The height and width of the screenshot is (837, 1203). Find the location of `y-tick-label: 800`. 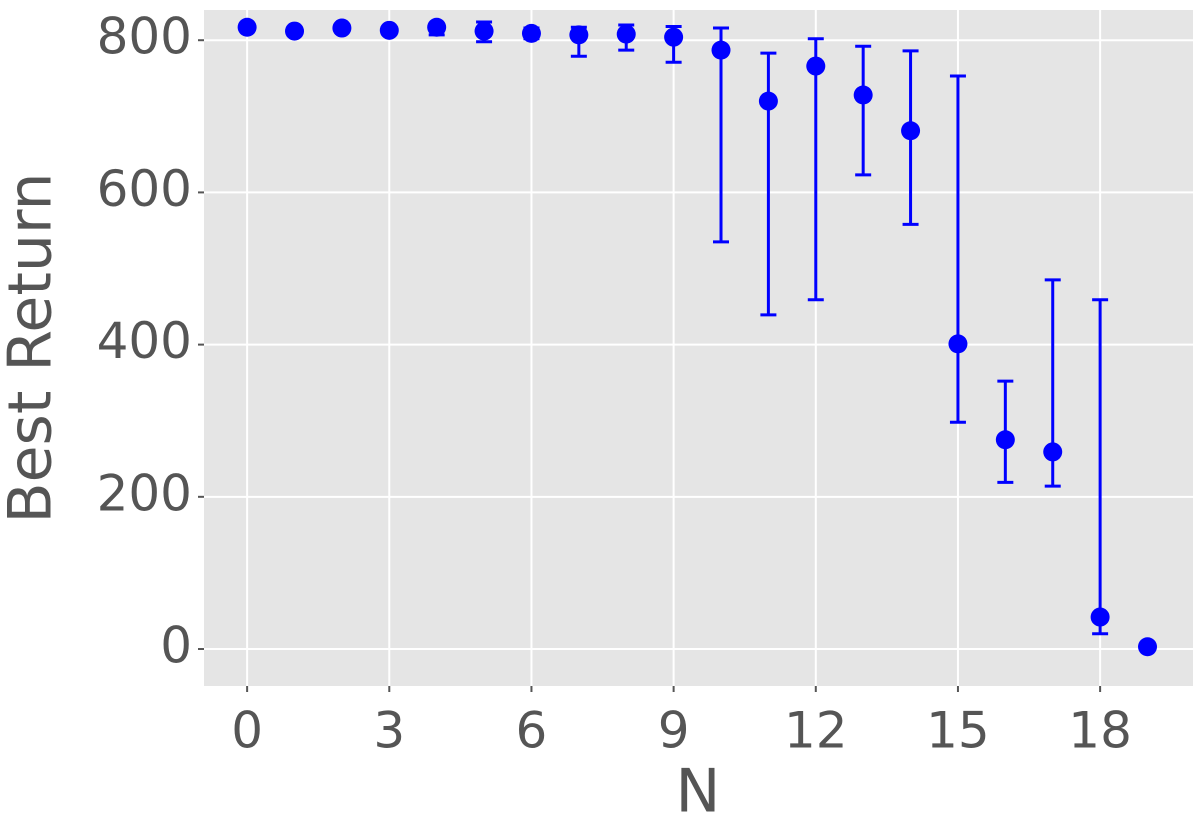

y-tick-label: 800 is located at coordinates (144, 37).